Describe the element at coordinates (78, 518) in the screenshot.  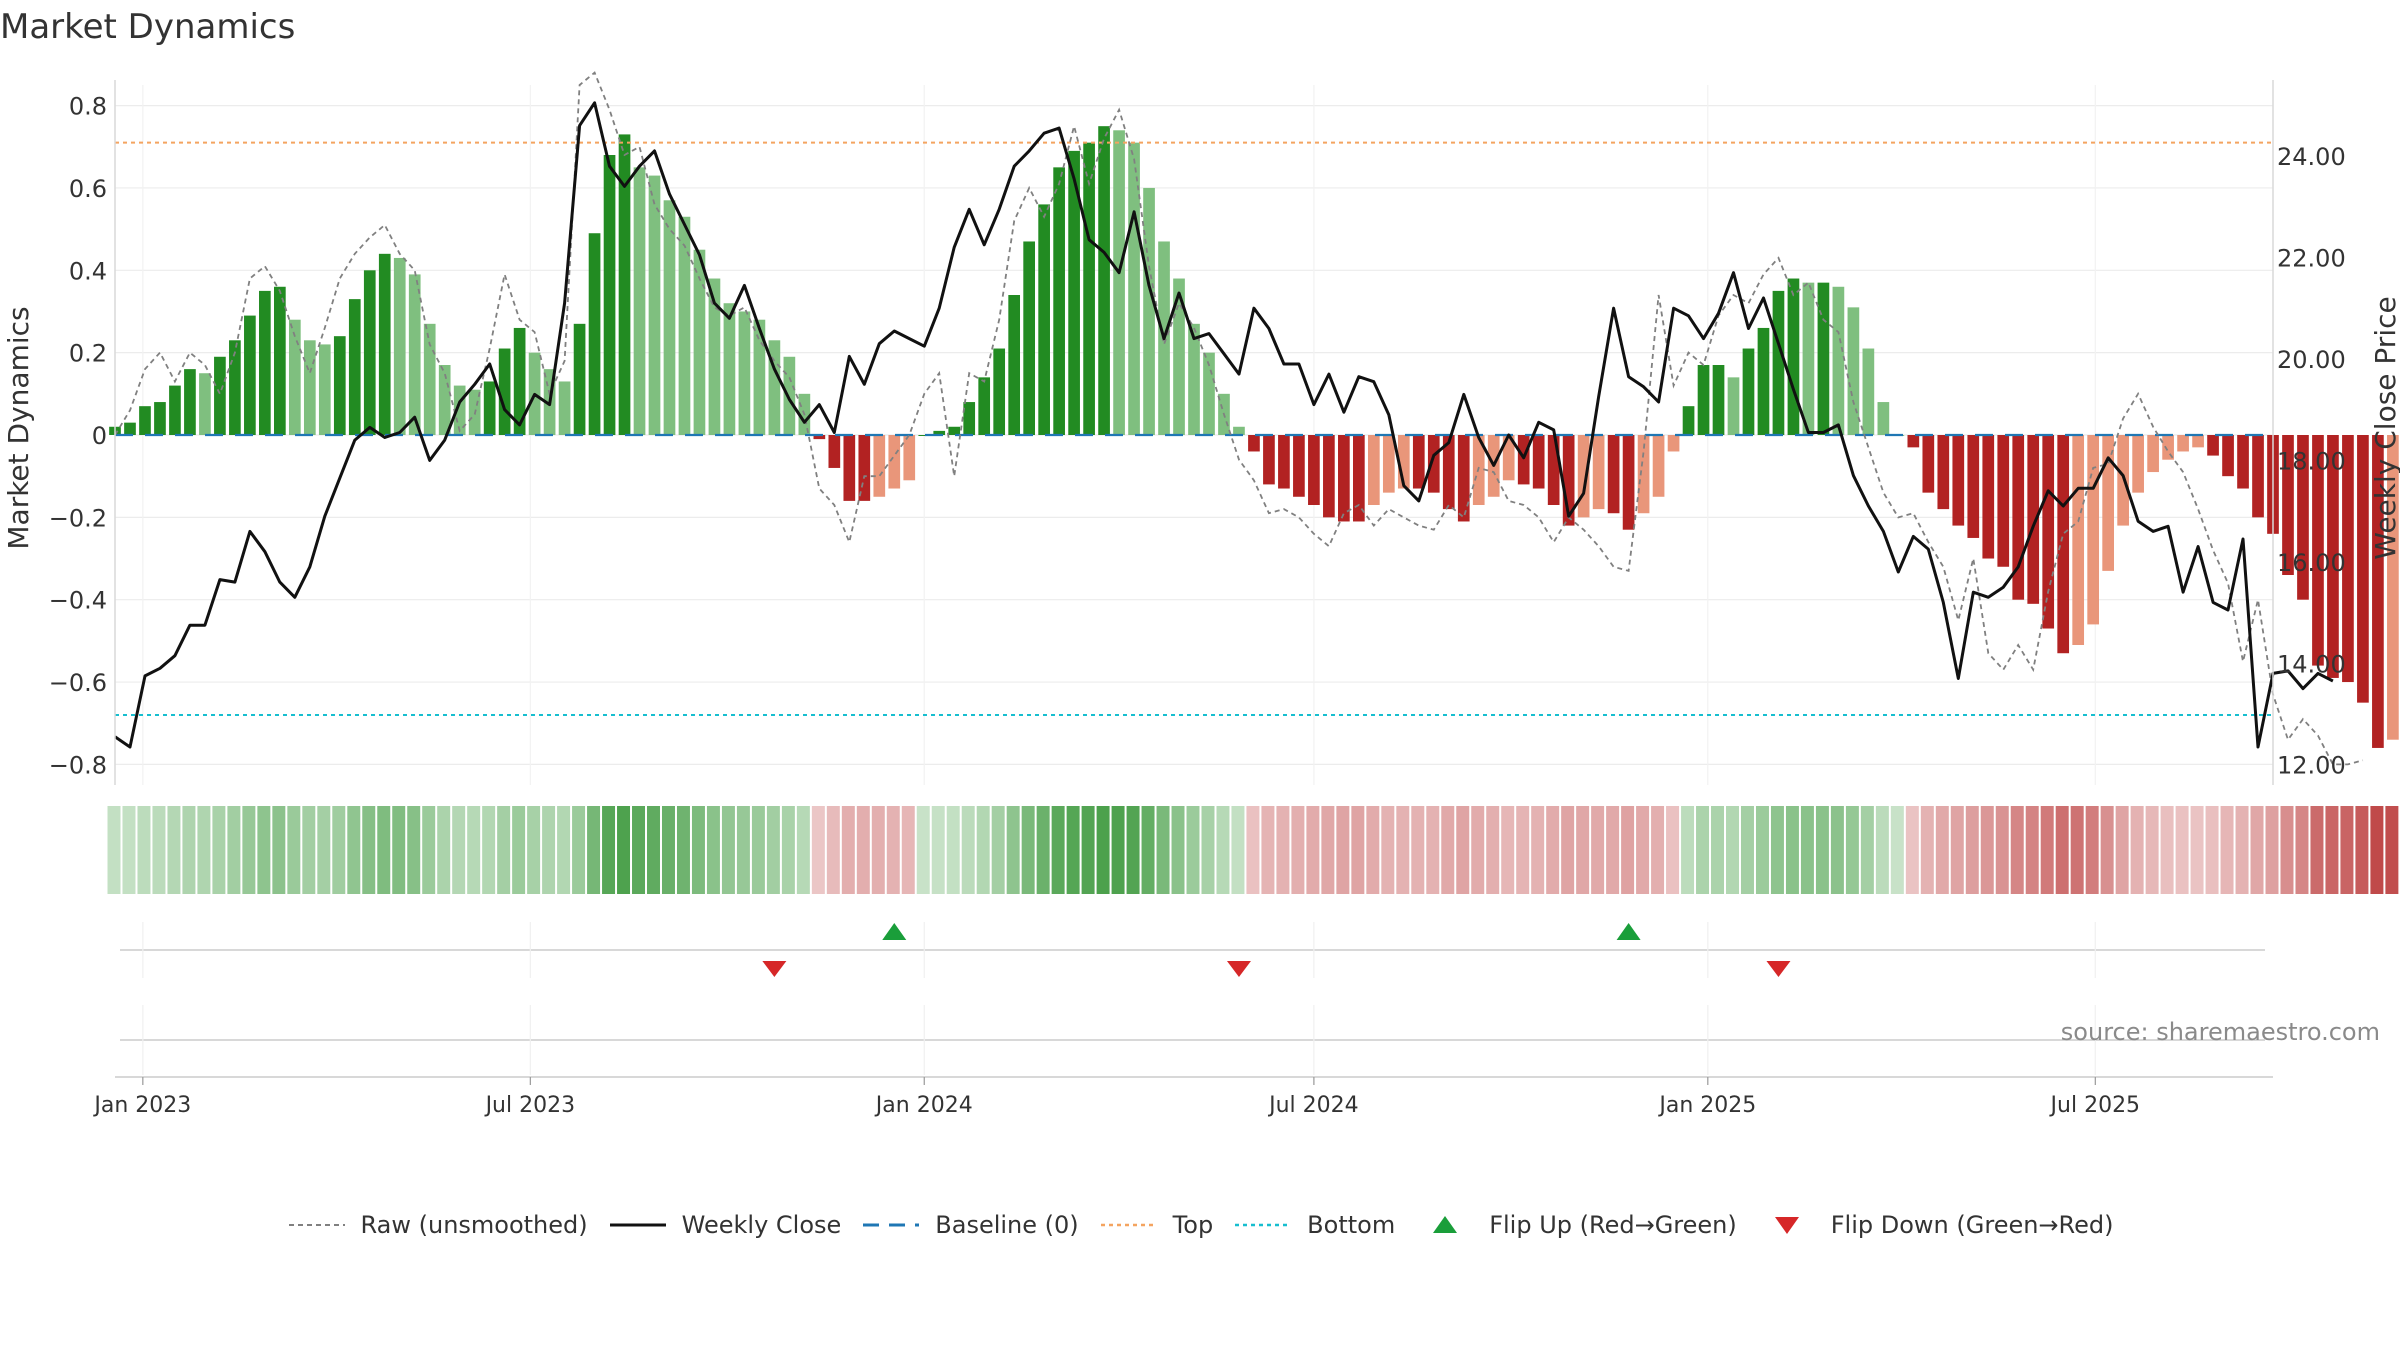
I see `y-tick-label: −0.2` at that location.